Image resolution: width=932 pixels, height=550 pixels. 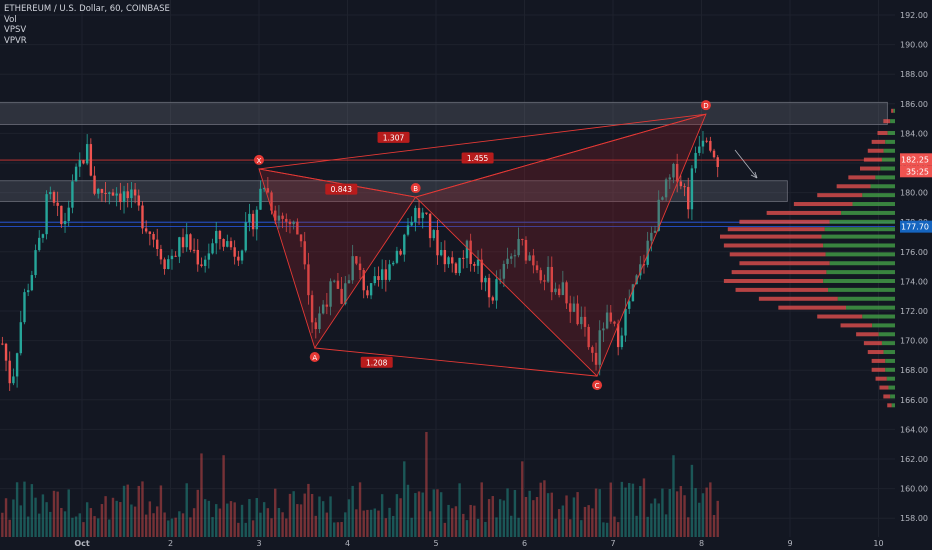 What do you see at coordinates (878, 543) in the screenshot?
I see `x-tick-label: 10` at bounding box center [878, 543].